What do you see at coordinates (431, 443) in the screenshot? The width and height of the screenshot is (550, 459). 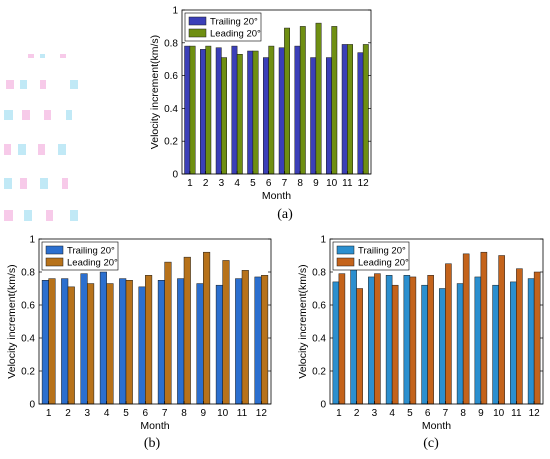 I see `panel-label: (c)` at bounding box center [431, 443].